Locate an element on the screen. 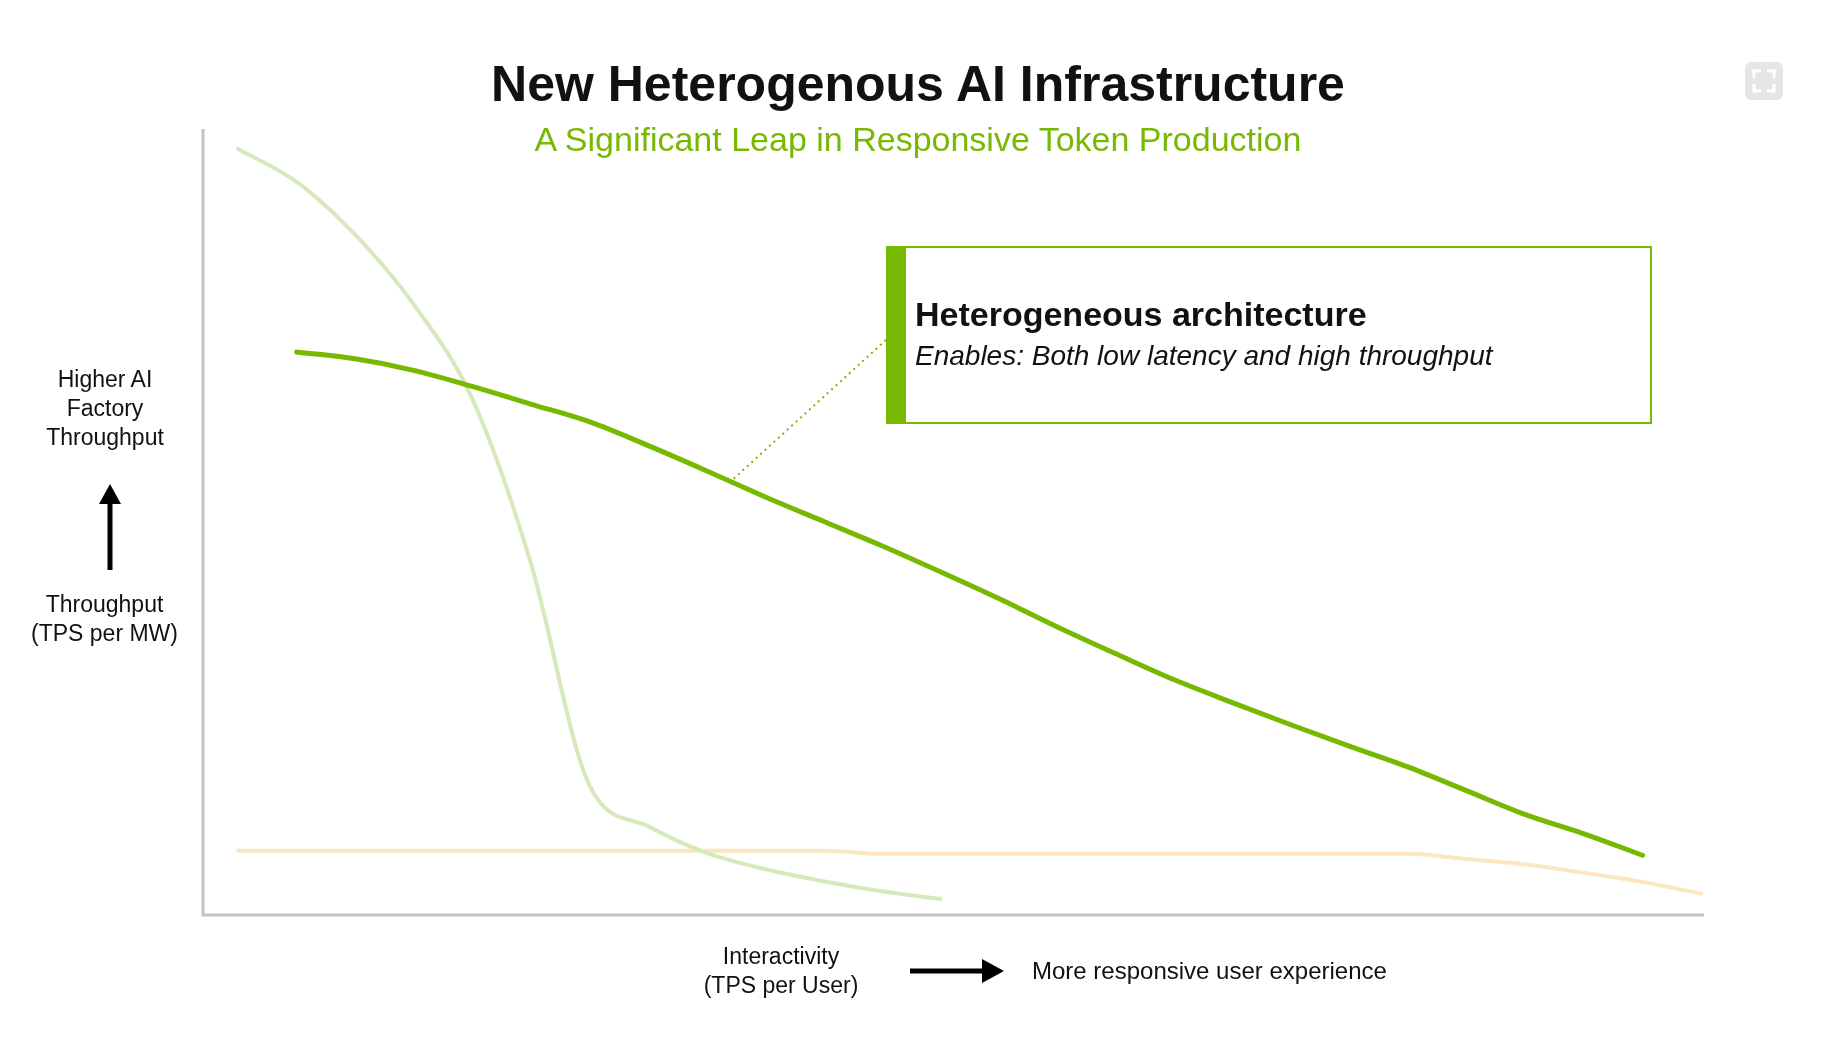 The image size is (1836, 1048). x-axis-title: Interactivity (TPS per User) is located at coordinates (781, 971).